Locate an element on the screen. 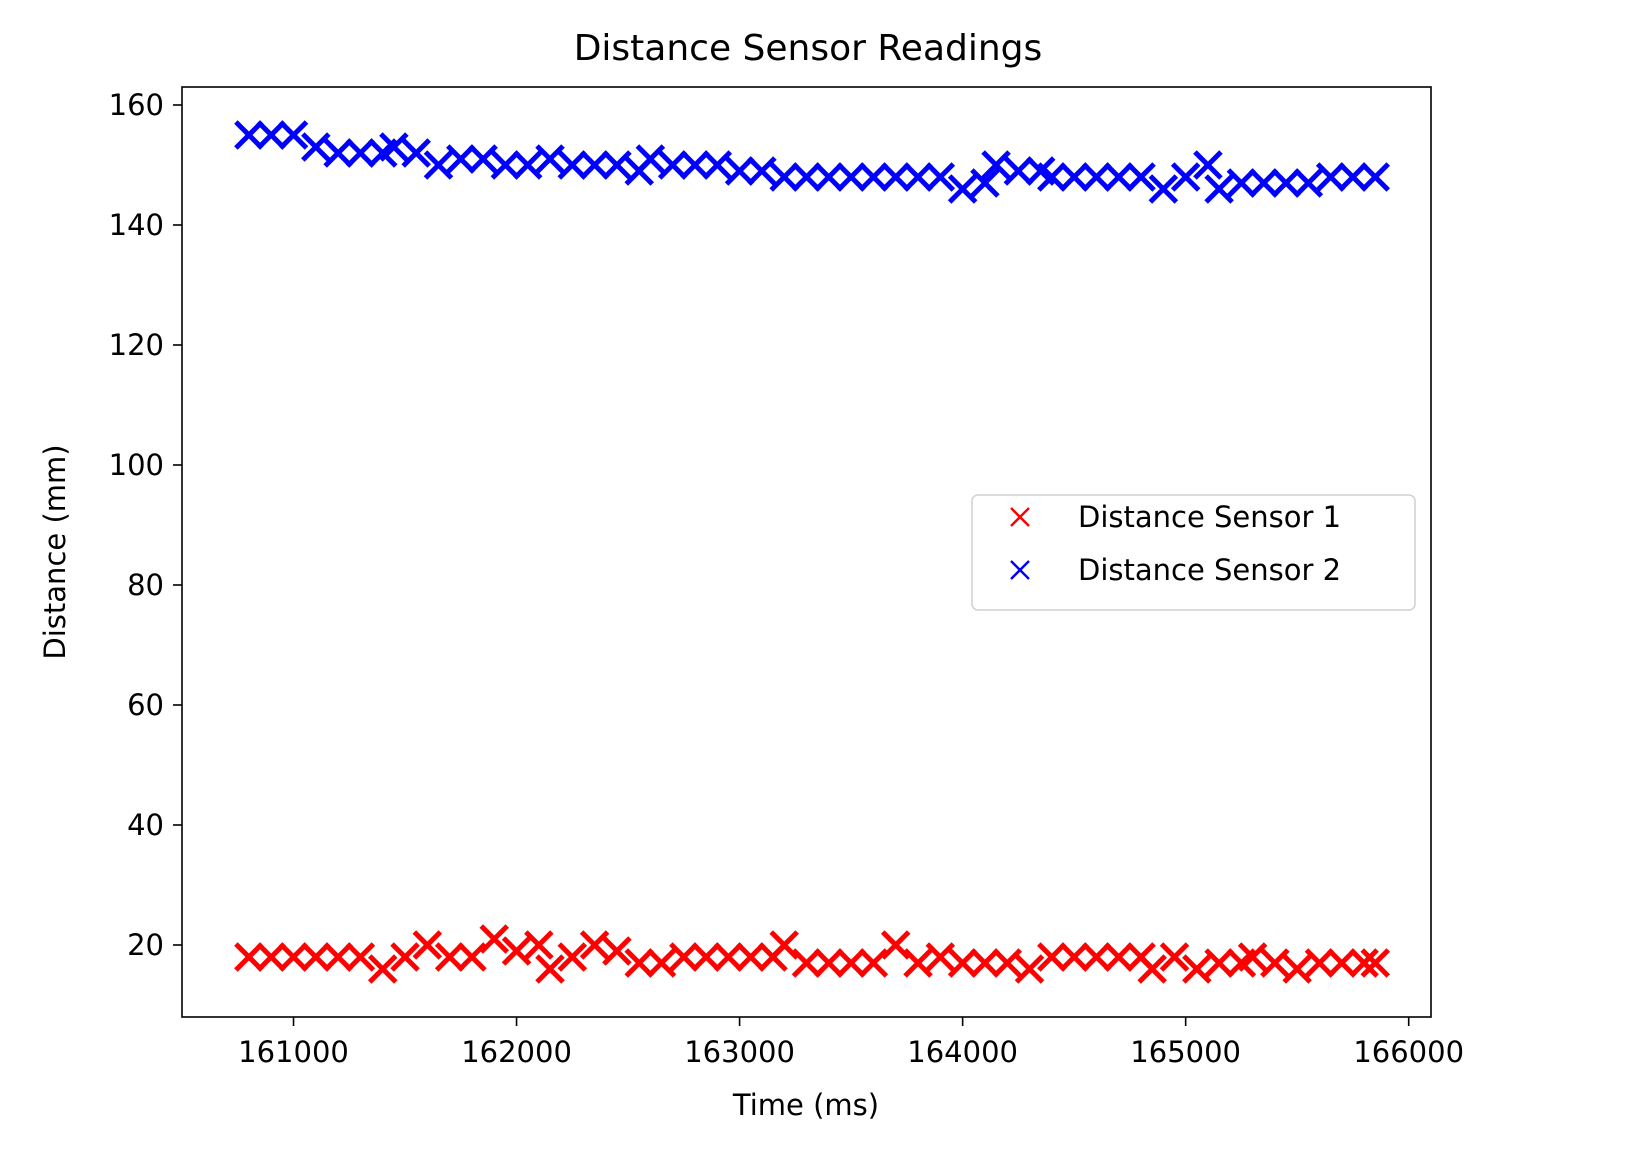  x-tick-label: 166000 is located at coordinates (1408, 1052).